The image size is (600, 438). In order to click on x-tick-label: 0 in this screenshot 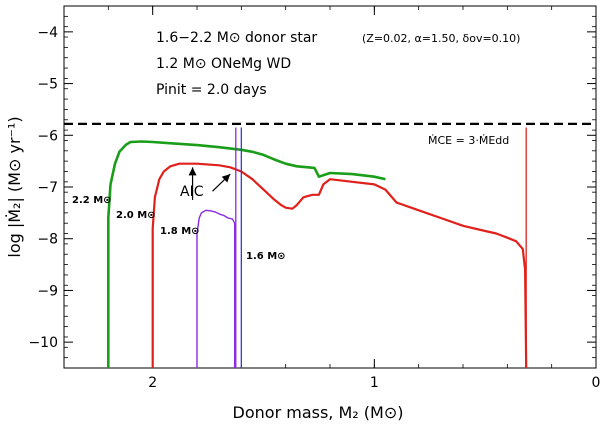, I will do `click(596, 383)`.